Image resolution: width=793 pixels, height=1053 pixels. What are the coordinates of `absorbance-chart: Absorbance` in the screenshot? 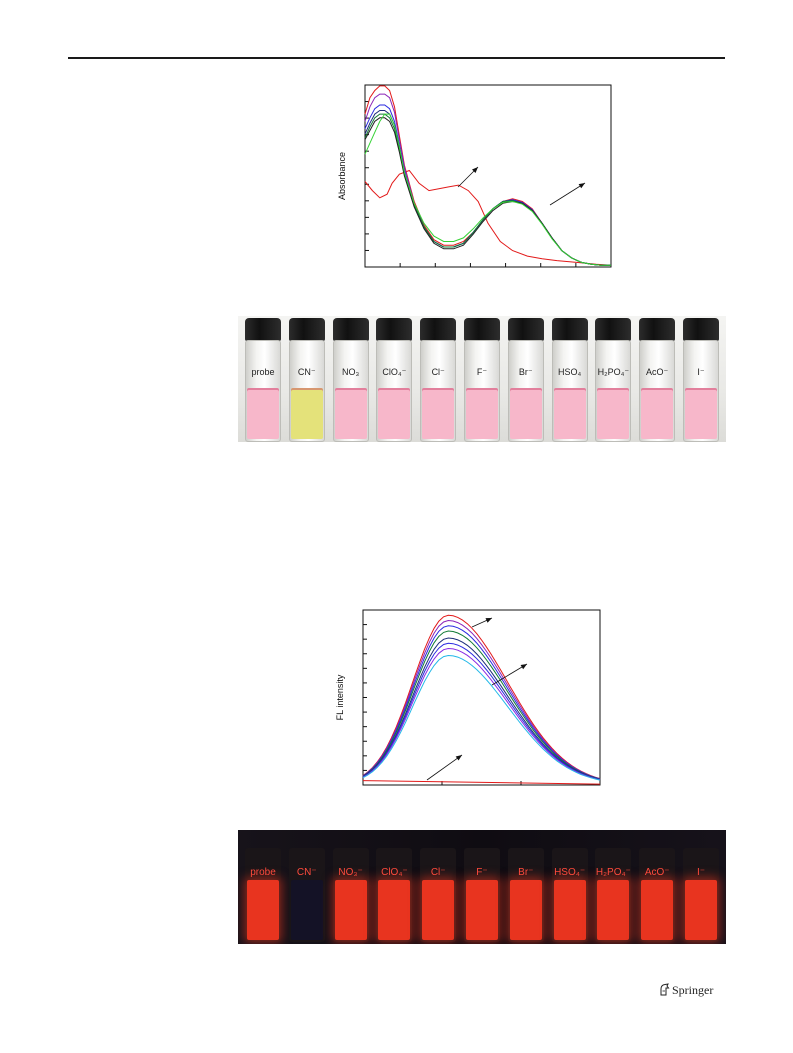 It's located at (475, 177).